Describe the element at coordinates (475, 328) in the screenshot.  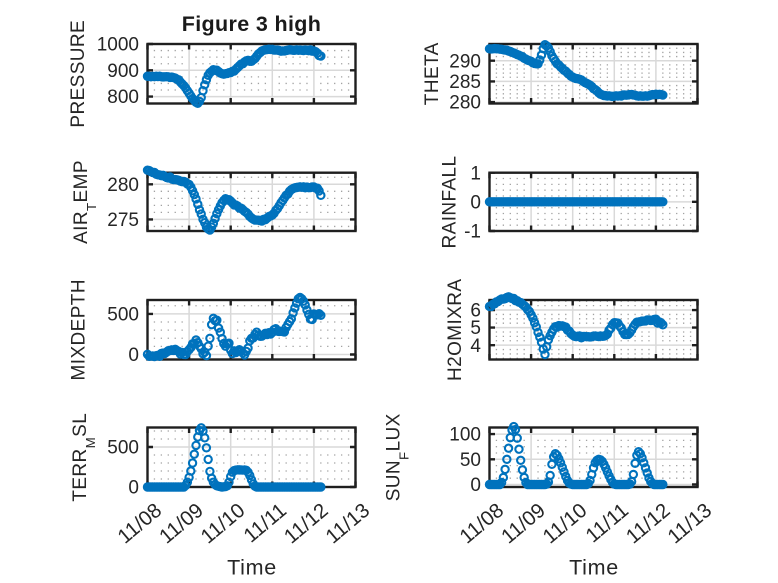
I see `svg-text: 5` at that location.